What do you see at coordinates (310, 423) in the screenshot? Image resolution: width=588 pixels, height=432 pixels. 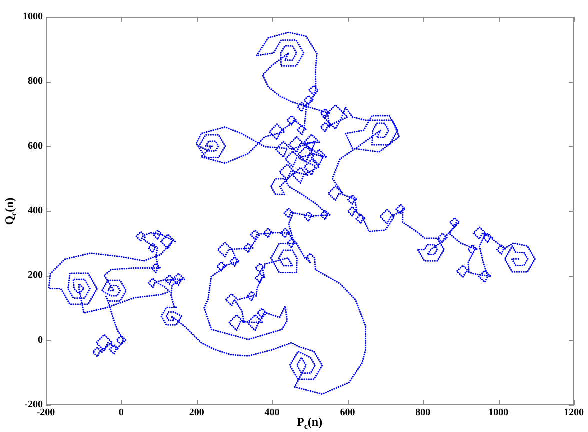 I see `x-axis-title: P$_{c}$(n)` at bounding box center [310, 423].